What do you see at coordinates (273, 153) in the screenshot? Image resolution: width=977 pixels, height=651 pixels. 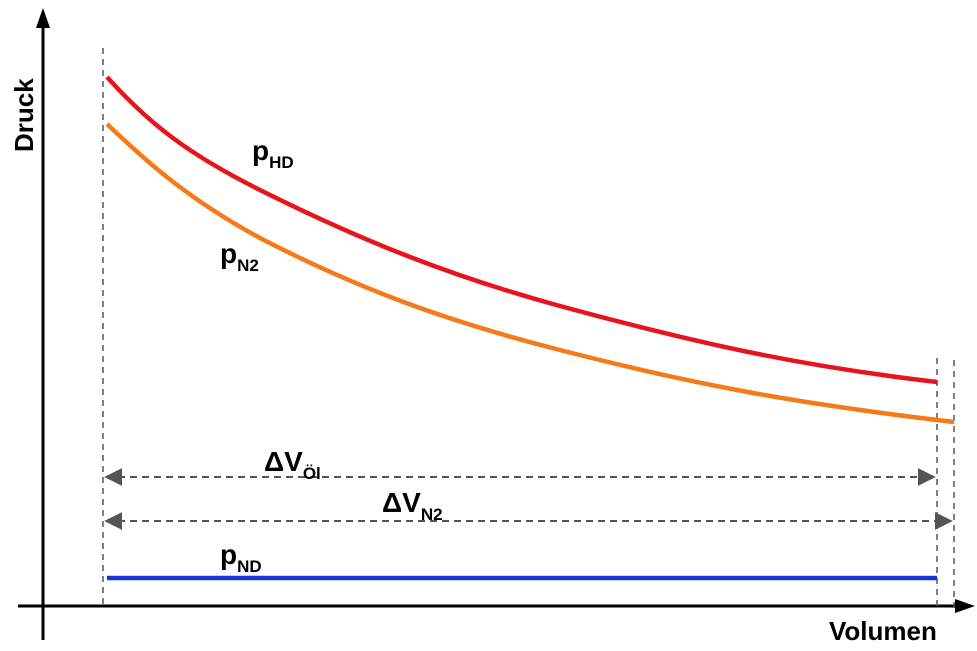 I see `label-p-hd: pHD` at bounding box center [273, 153].